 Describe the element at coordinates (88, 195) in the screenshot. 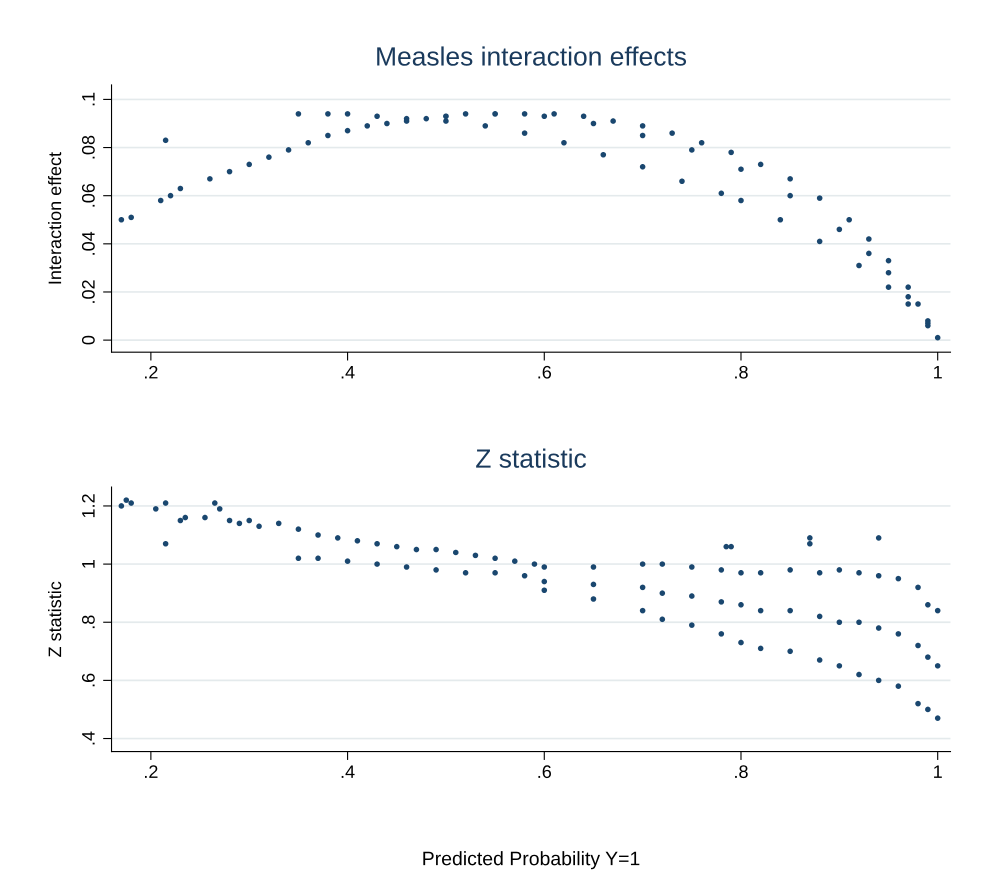

I see `y-tick-label: .06` at that location.